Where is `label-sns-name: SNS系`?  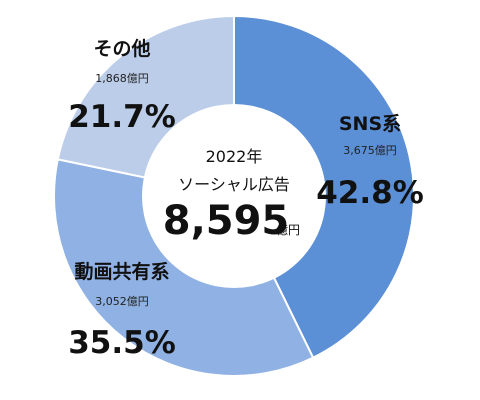 label-sns-name: SNS系 is located at coordinates (370, 124).